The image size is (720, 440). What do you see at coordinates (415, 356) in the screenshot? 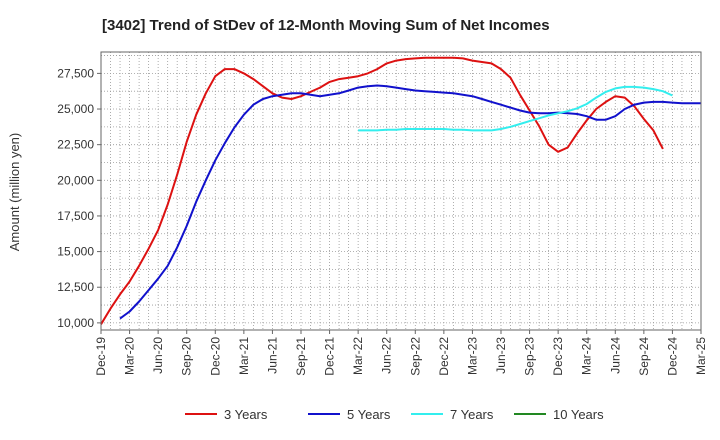
I see `x-tick-label: Sep-22` at bounding box center [415, 356].